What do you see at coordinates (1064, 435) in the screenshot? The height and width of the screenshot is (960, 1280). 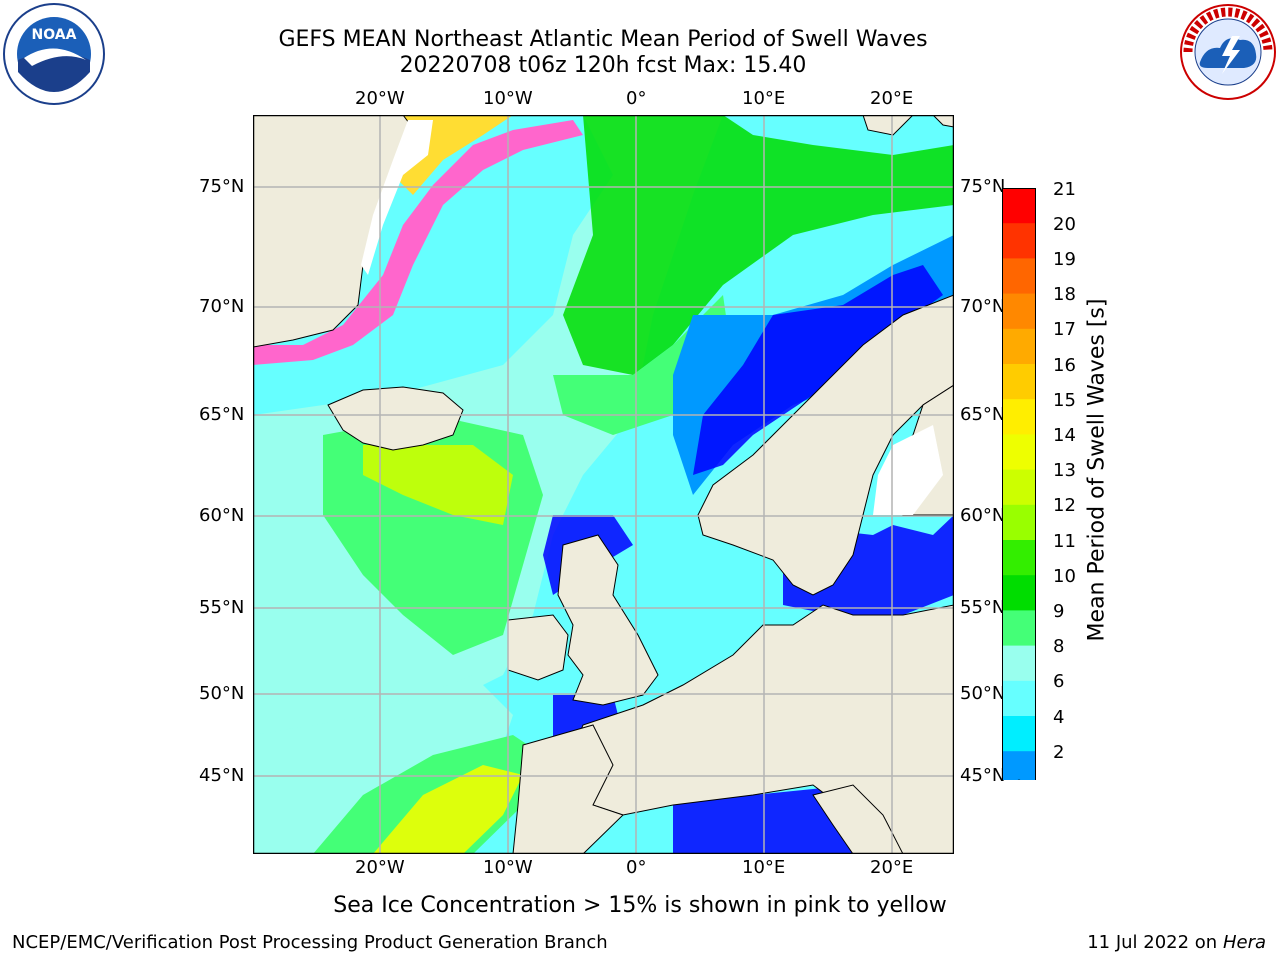 I see `colorbar-tick: 14` at bounding box center [1064, 435].